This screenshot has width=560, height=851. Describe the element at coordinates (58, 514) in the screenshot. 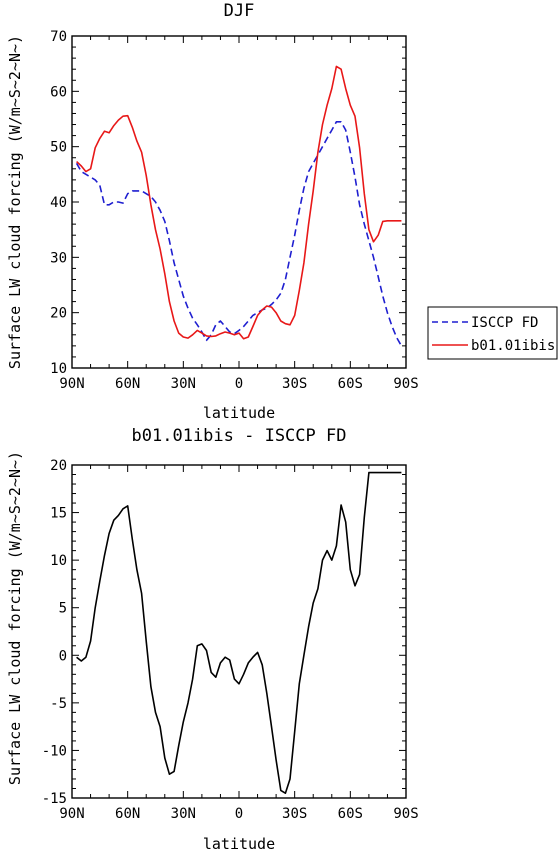

I see `y-tick-label: 15` at that location.